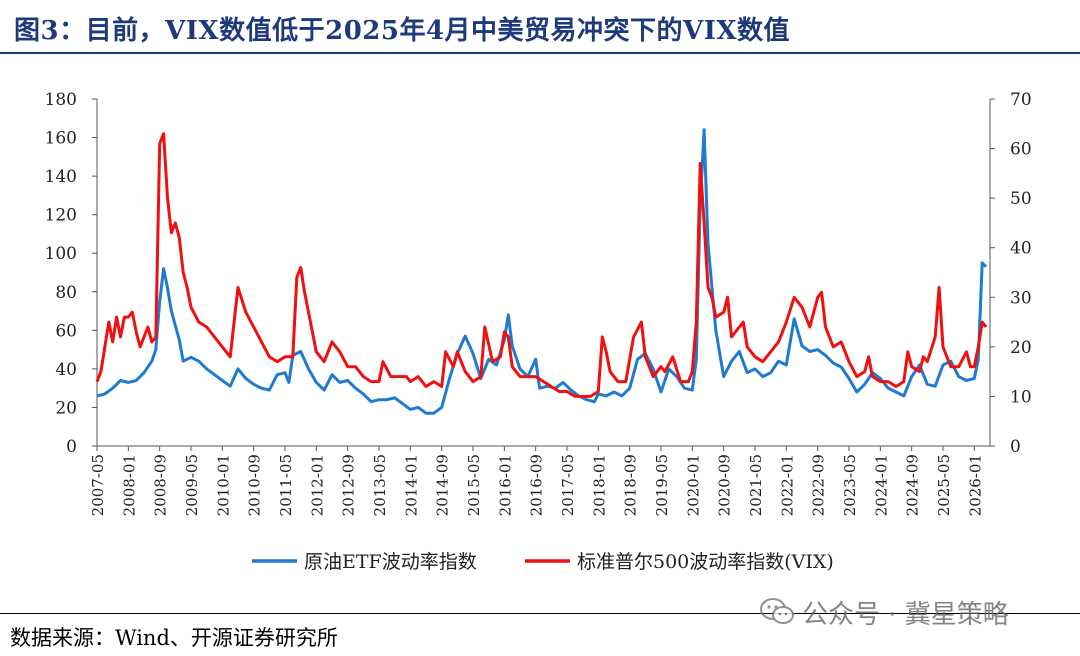 This screenshot has width=1080, height=656. I want to click on y-tick-label-left: 160, so click(61, 139).